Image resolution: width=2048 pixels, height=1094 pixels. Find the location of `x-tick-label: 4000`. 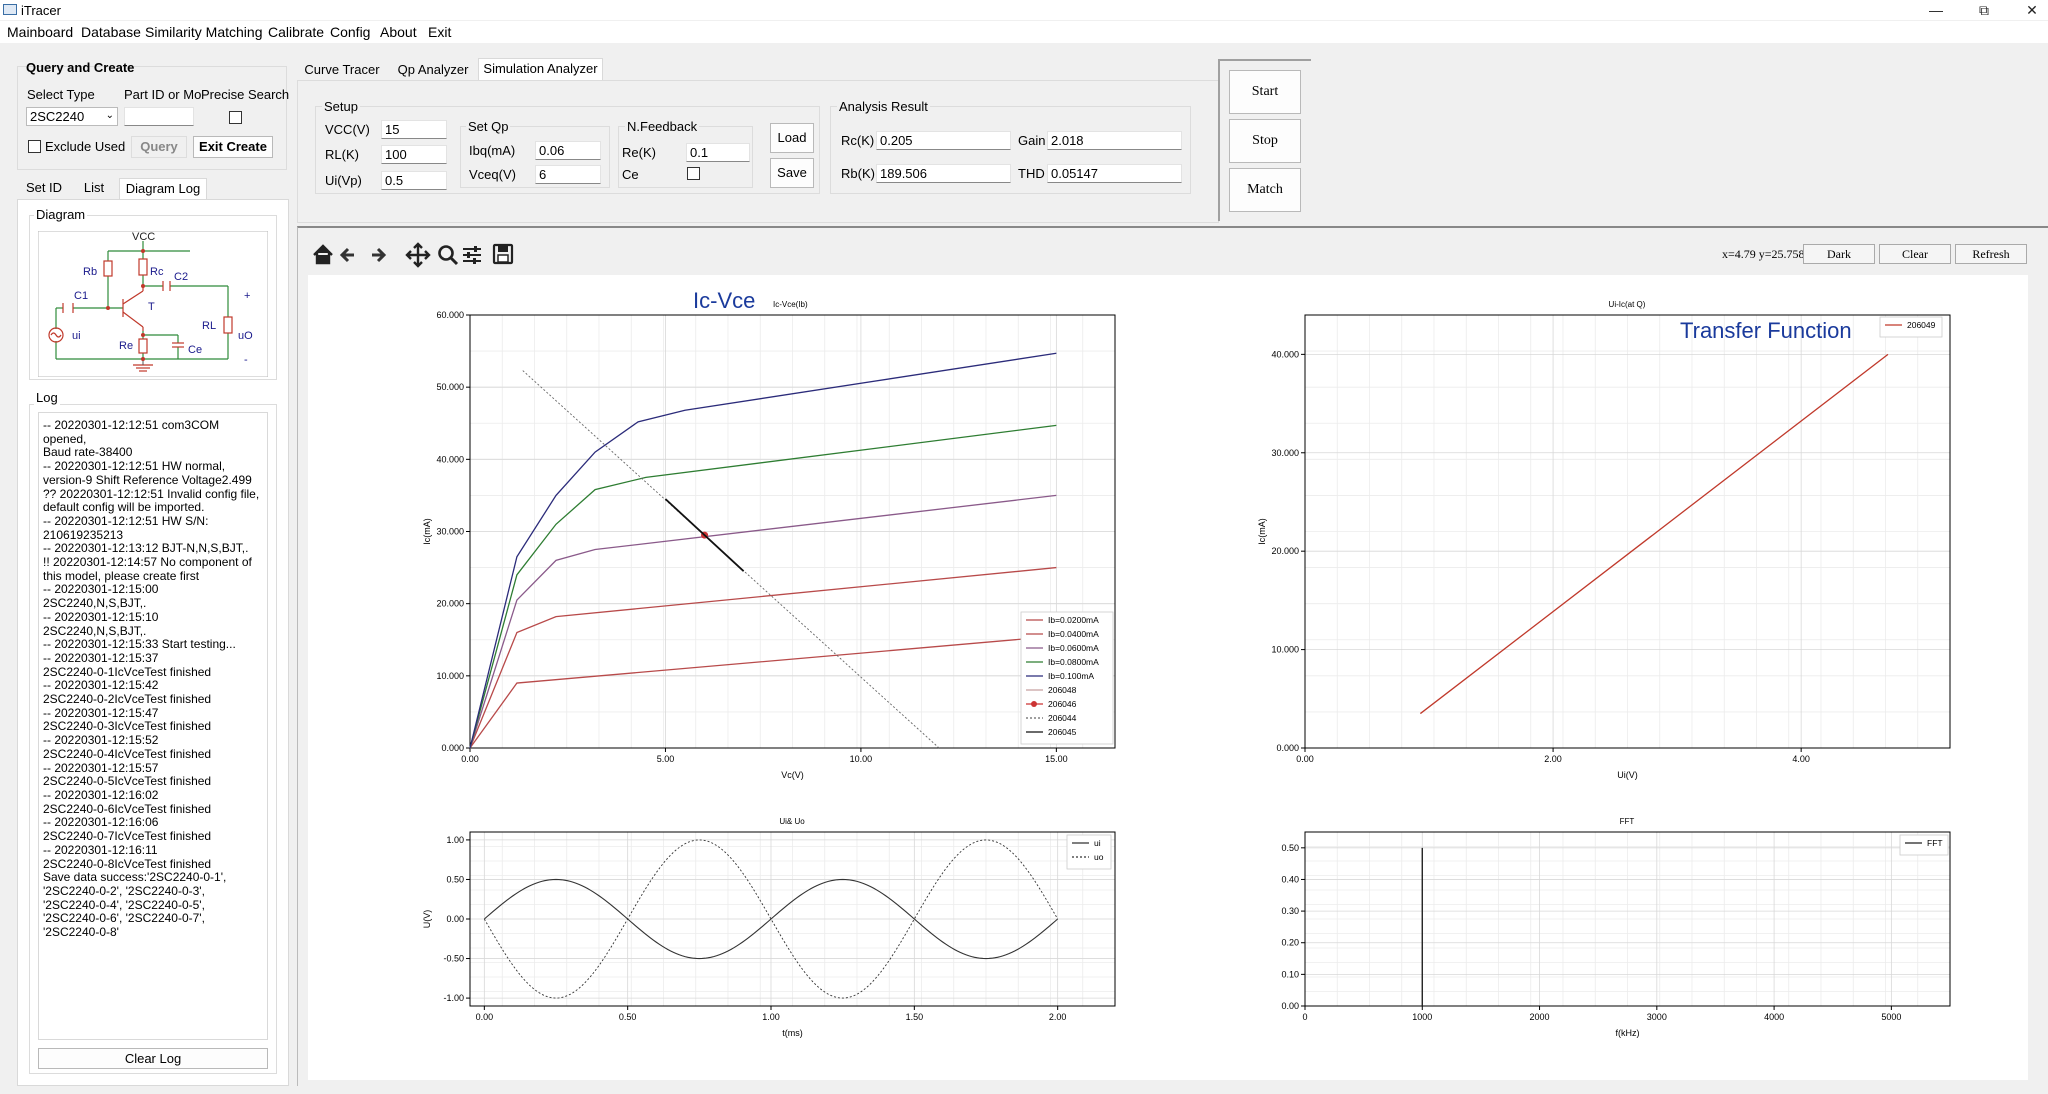

x-tick-label: 4000 is located at coordinates (1774, 1017).